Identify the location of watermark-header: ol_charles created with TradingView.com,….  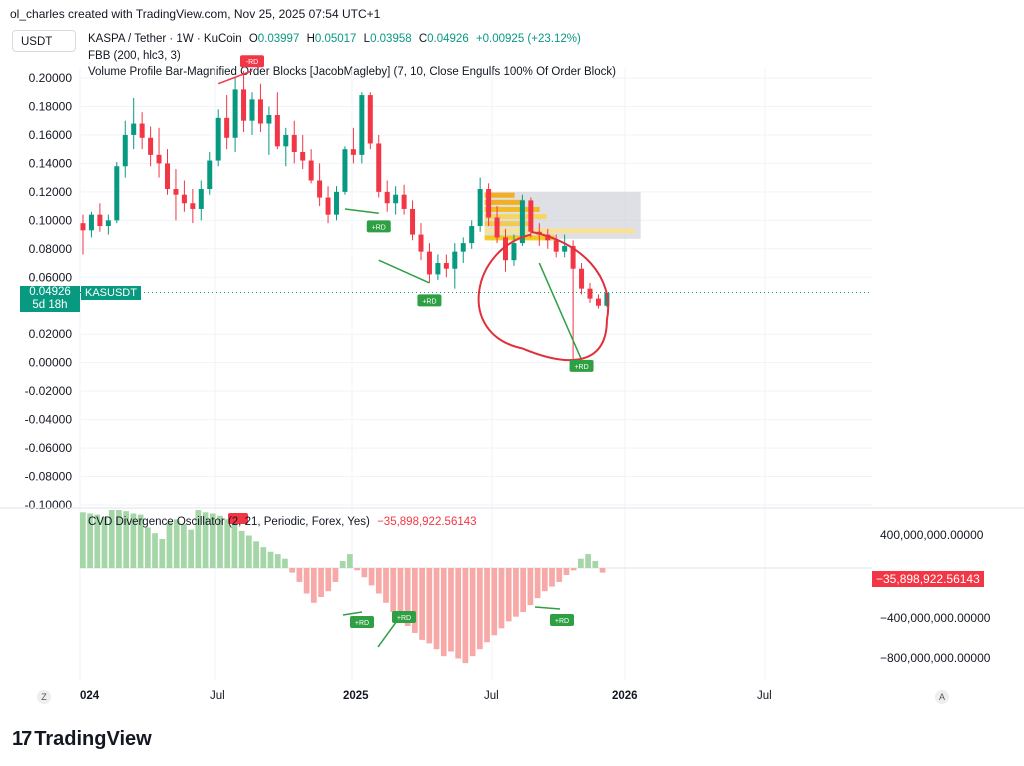
(195, 14).